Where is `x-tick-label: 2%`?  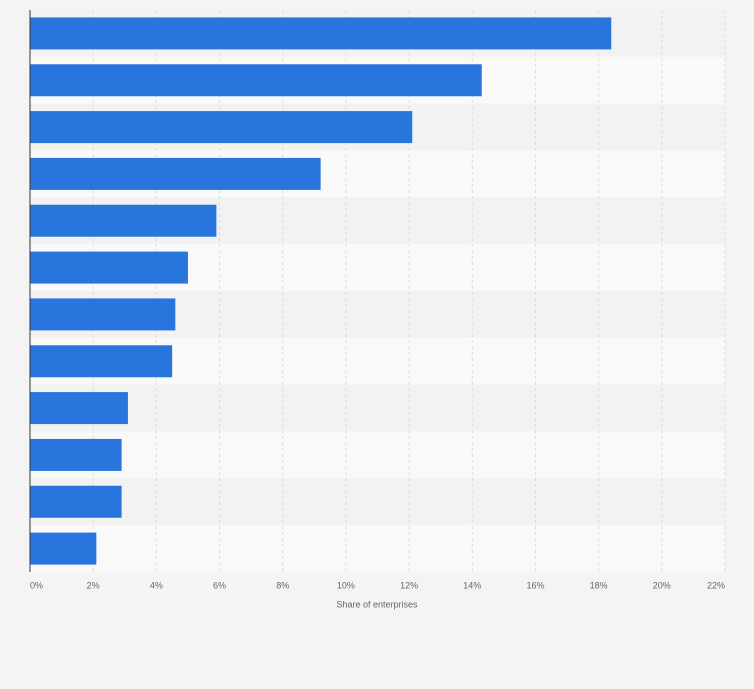
x-tick-label: 2% is located at coordinates (93, 585).